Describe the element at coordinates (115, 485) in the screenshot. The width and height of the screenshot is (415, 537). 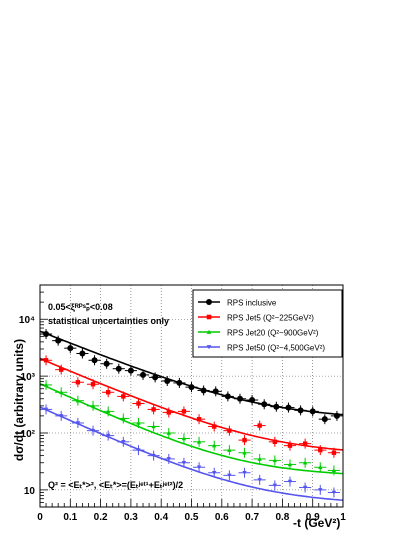
I see `q2-annotation: Q² = <Eₜ*>², <Eₜ*>=(Eₜʲᵉᵗ¹+Eₜʲᵉᵗ²)/2` at that location.